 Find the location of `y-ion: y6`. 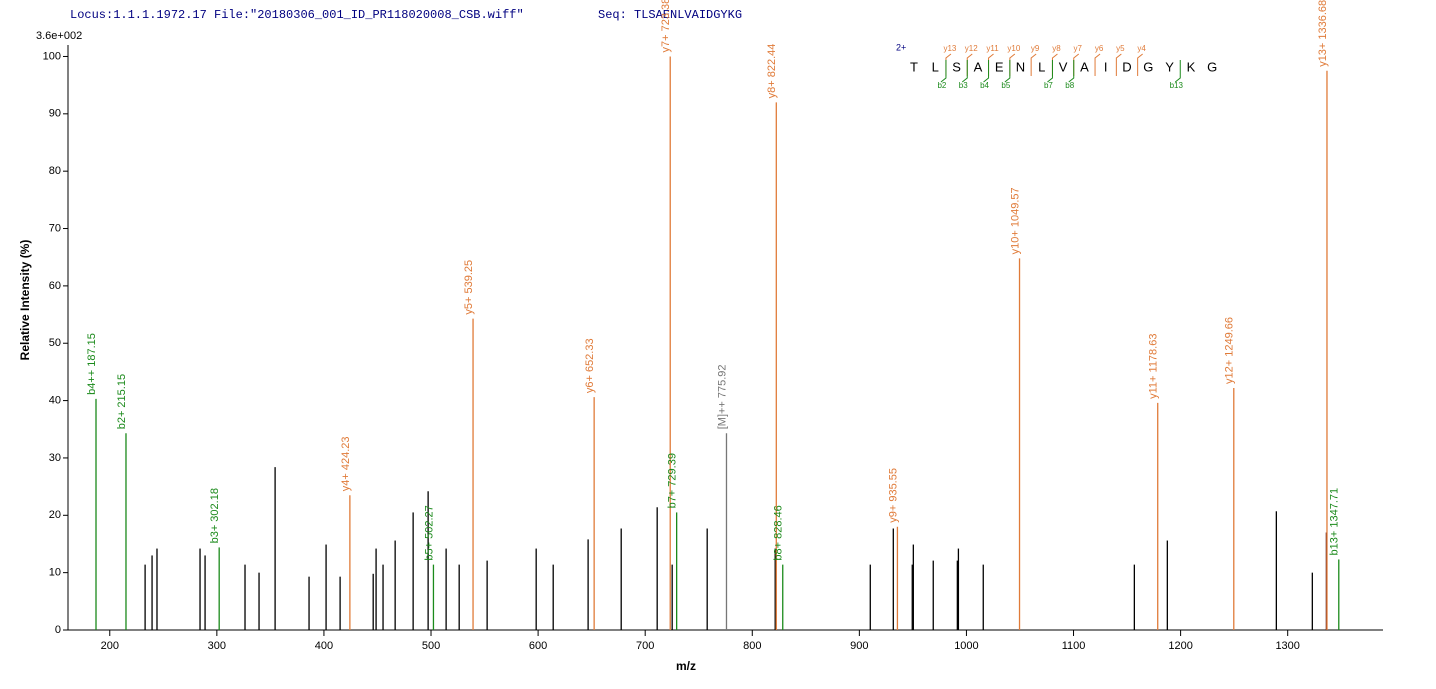

y-ion: y6 is located at coordinates (1099, 48).